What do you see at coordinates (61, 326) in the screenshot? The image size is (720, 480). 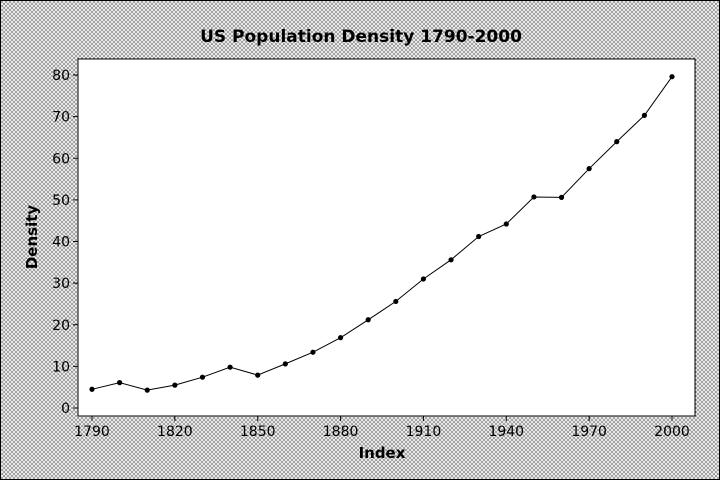 I see `y-tick-label: 20` at bounding box center [61, 326].